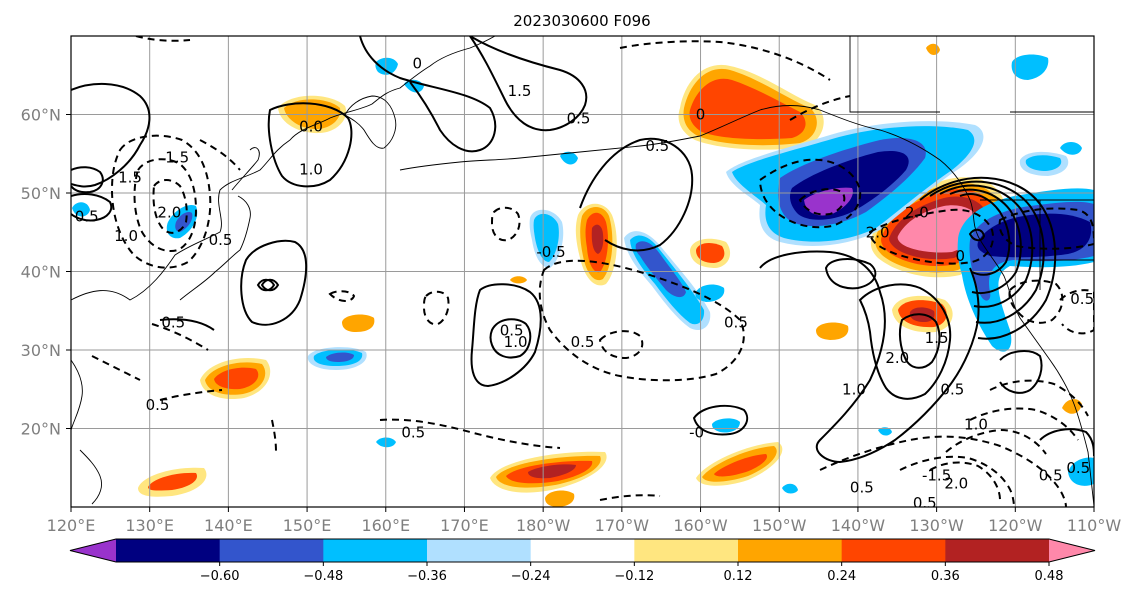 The image size is (1139, 601). I want to click on lon-tick-label: 140°E, so click(228, 525).